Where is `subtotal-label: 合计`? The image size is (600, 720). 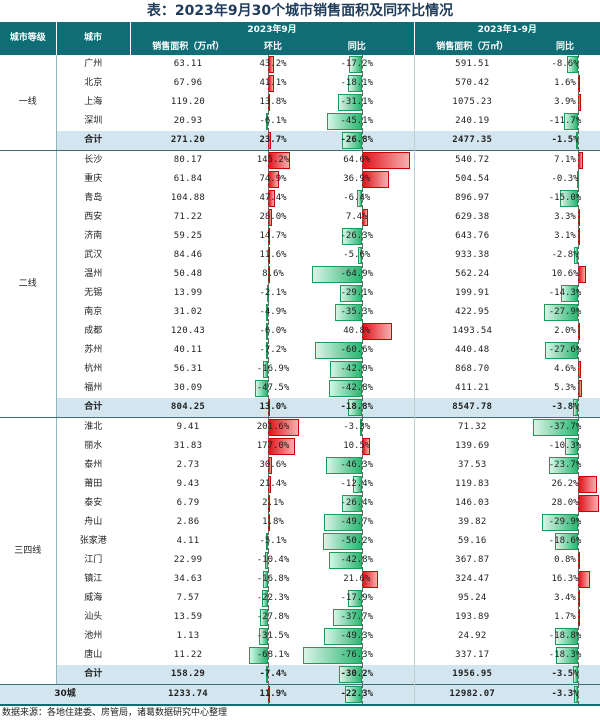
subtotal-label: 合计 is located at coordinates (93, 408).